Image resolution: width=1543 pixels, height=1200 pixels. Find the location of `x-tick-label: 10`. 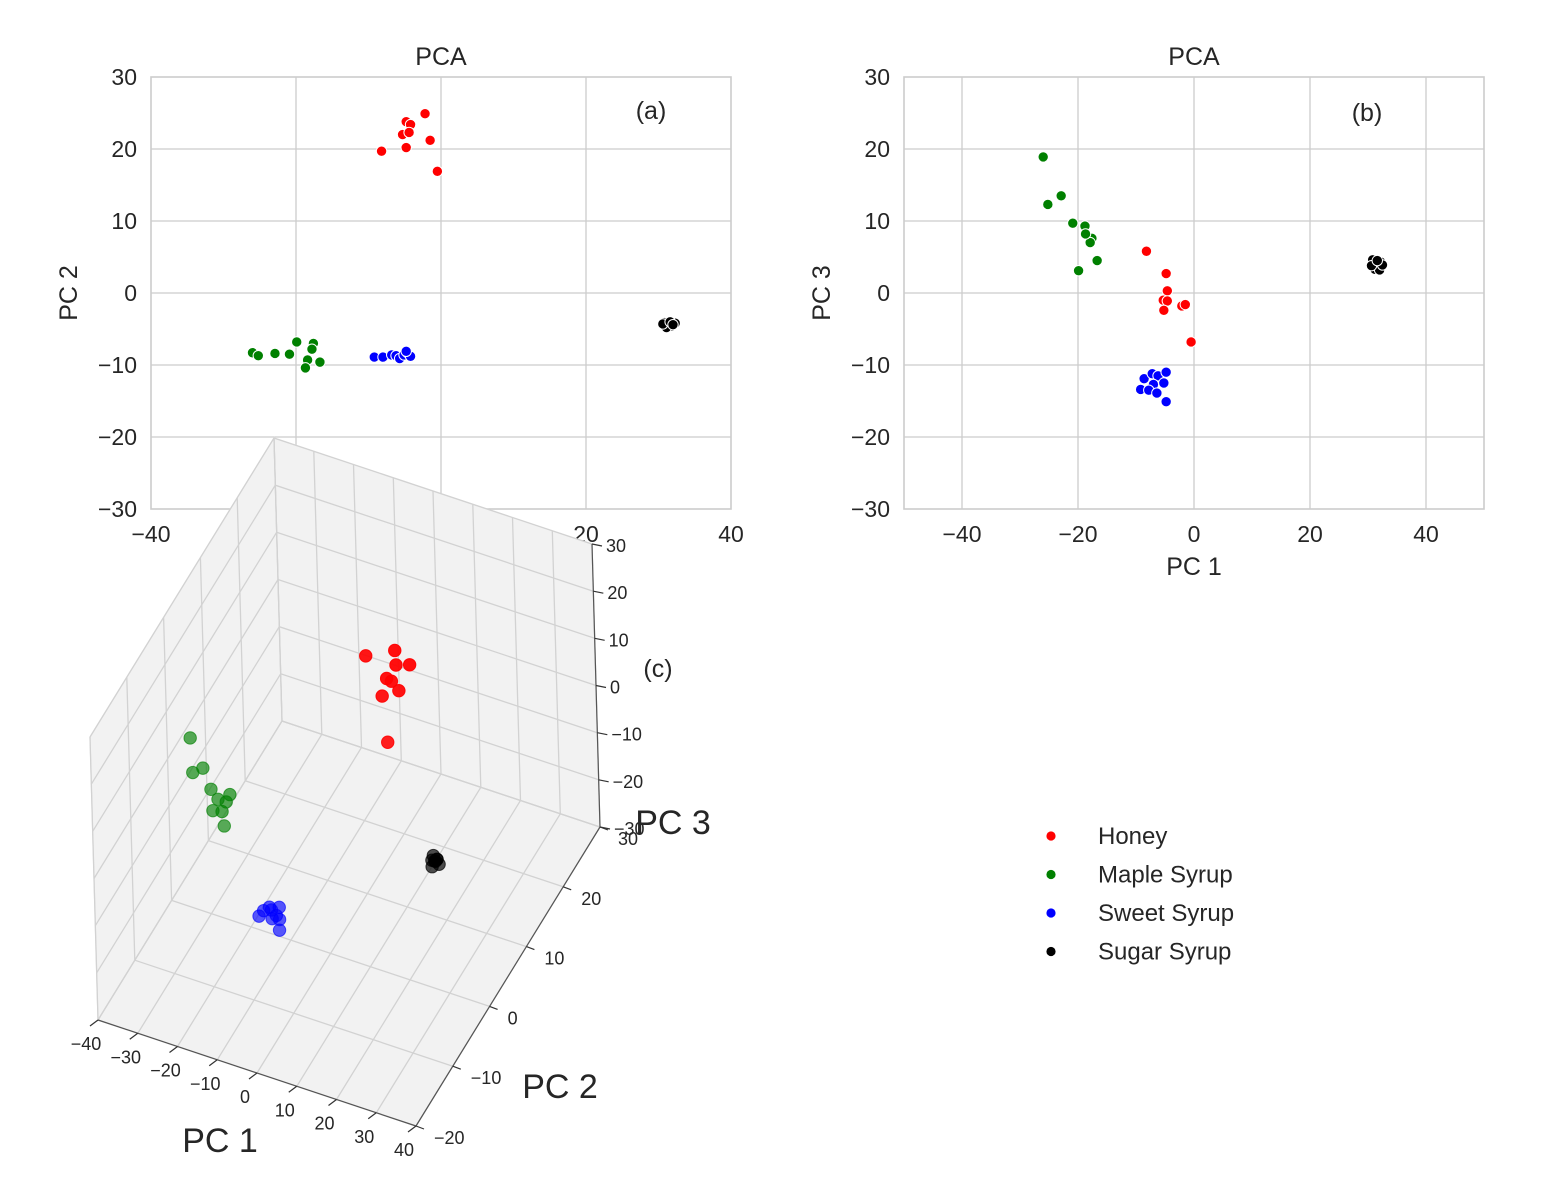

x-tick-label: 10 is located at coordinates (285, 1110).